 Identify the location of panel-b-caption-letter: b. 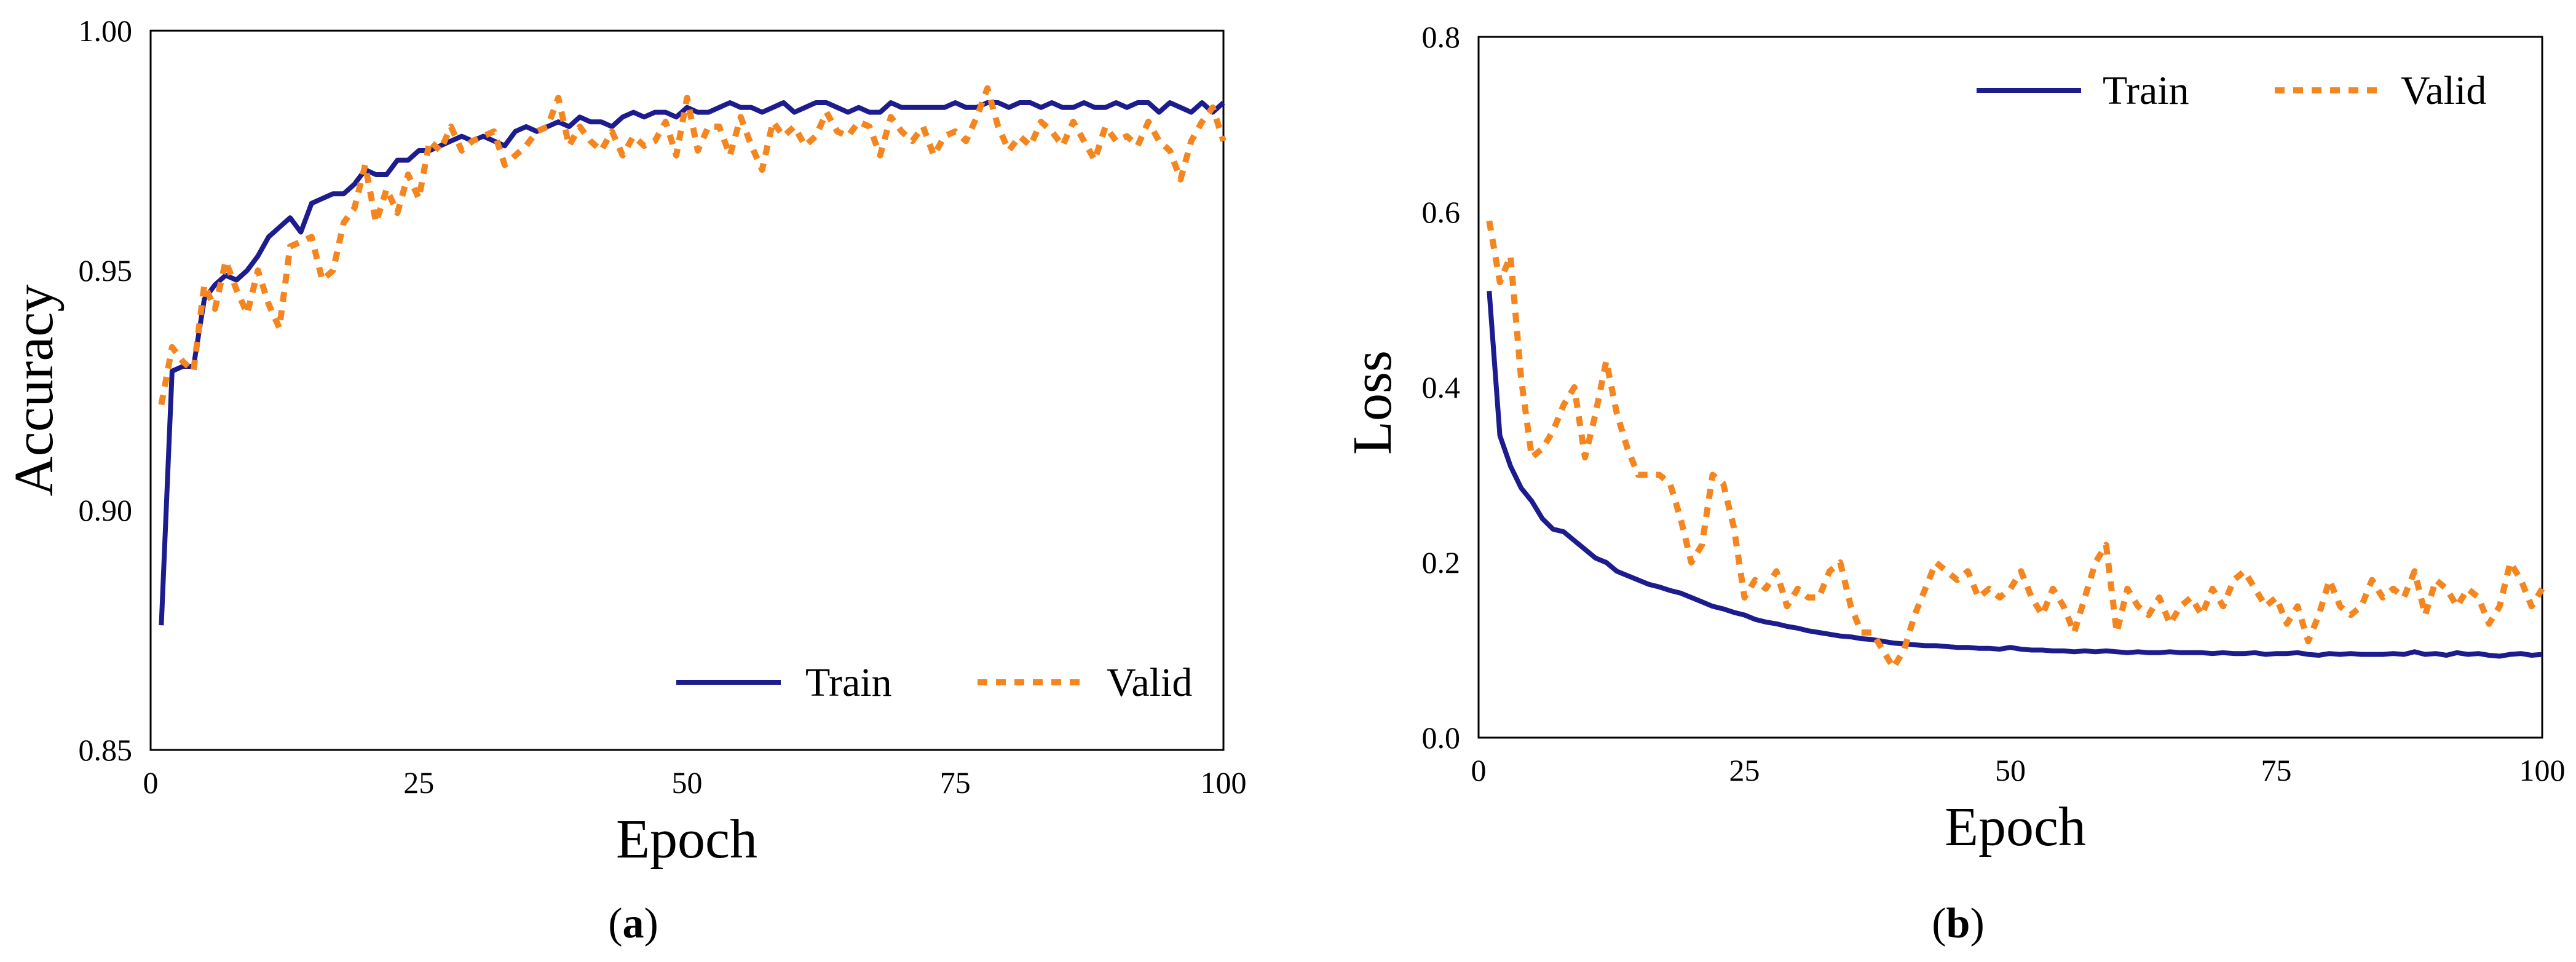
(1958, 923).